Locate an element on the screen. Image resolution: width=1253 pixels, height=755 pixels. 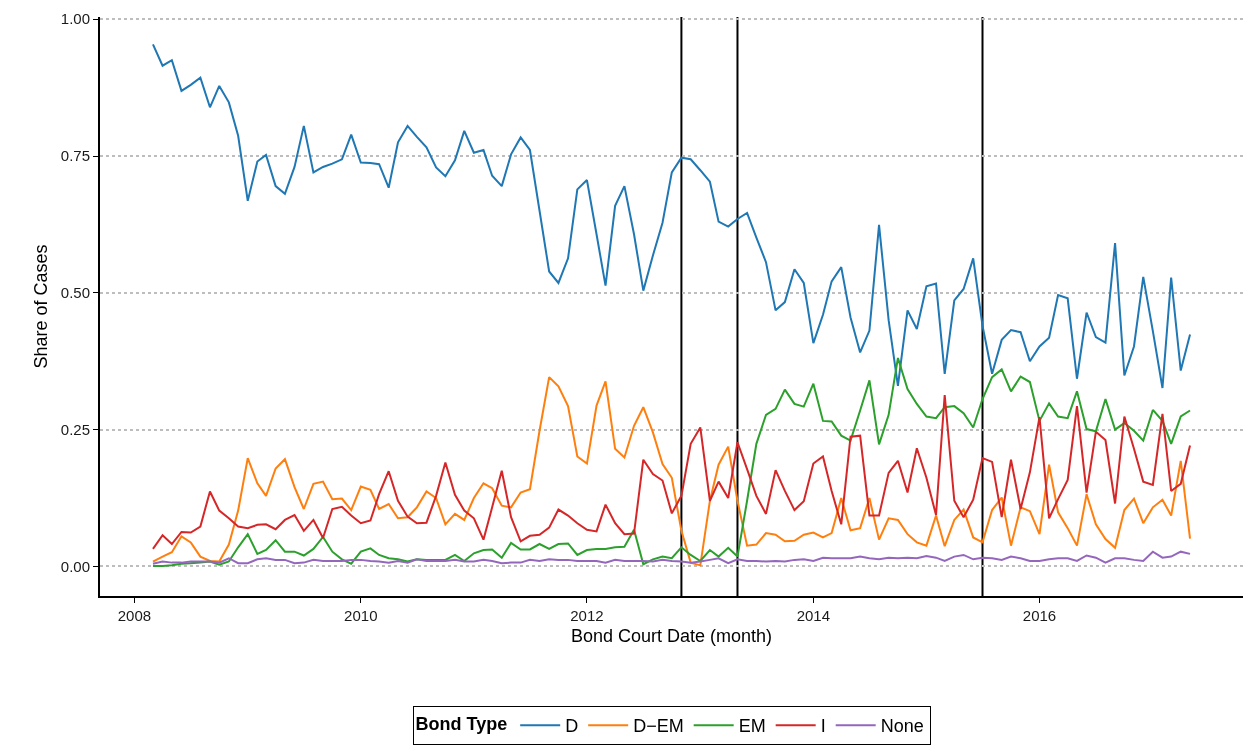
y-tick-label: 0.25 is located at coordinates (75, 429).